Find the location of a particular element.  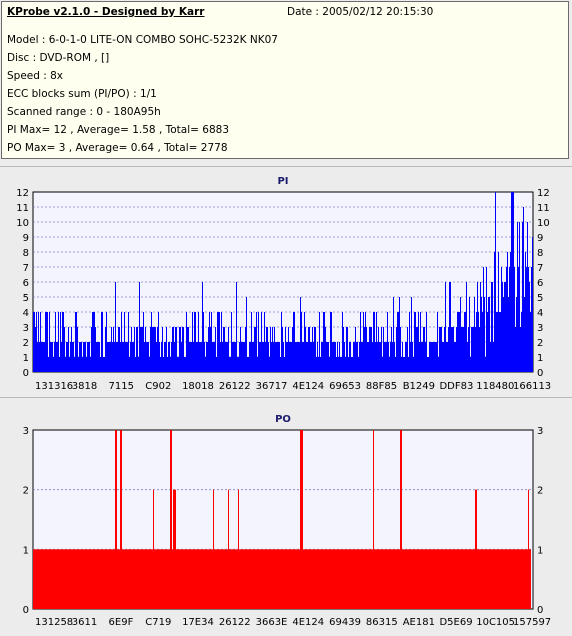

x-tick-label: 131258 is located at coordinates (54, 622).